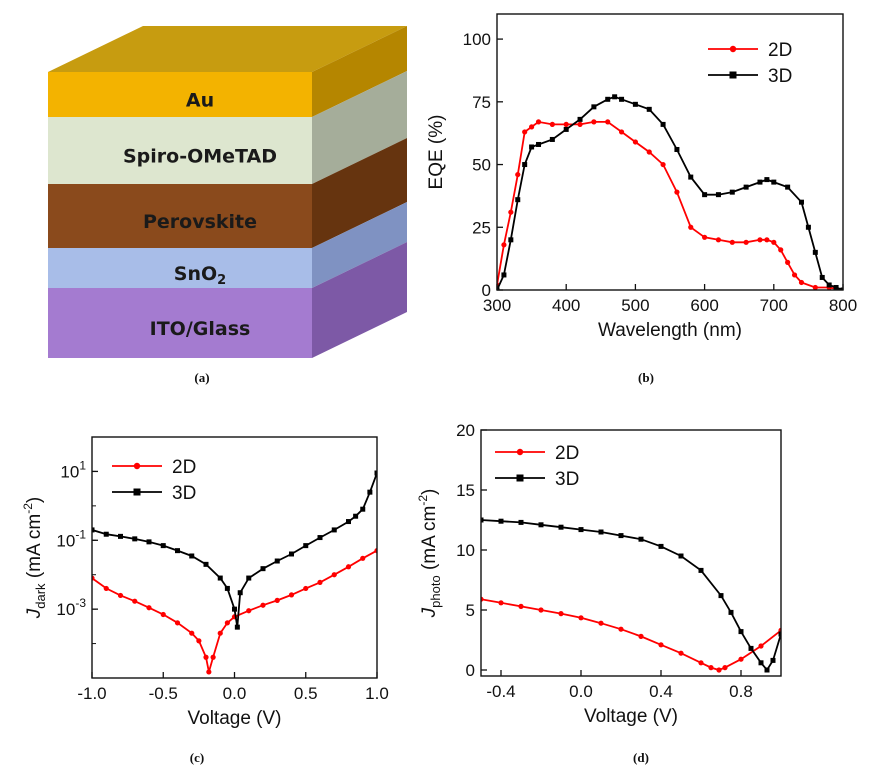 Image resolution: width=876 pixels, height=773 pixels. What do you see at coordinates (470, 610) in the screenshot?
I see `y-tick-label: 5` at bounding box center [470, 610].